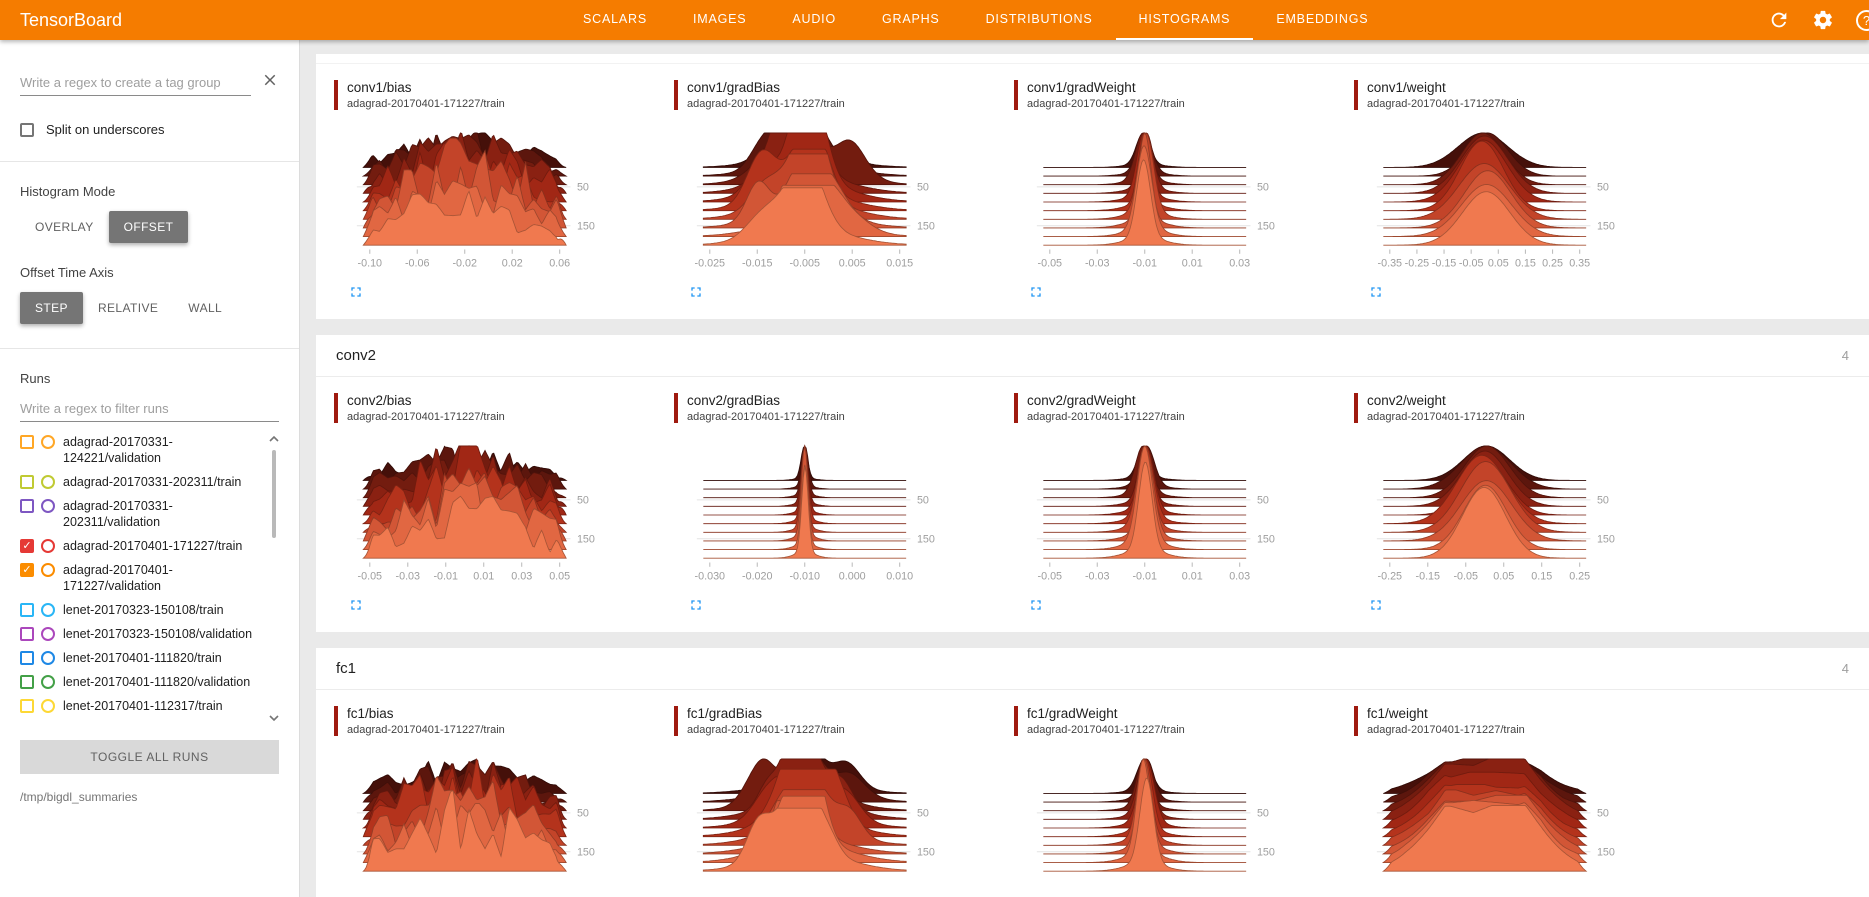 The height and width of the screenshot is (897, 1869). What do you see at coordinates (149, 757) in the screenshot?
I see `toggle-all-runs-button: TOGGLE ALL RUNS` at bounding box center [149, 757].